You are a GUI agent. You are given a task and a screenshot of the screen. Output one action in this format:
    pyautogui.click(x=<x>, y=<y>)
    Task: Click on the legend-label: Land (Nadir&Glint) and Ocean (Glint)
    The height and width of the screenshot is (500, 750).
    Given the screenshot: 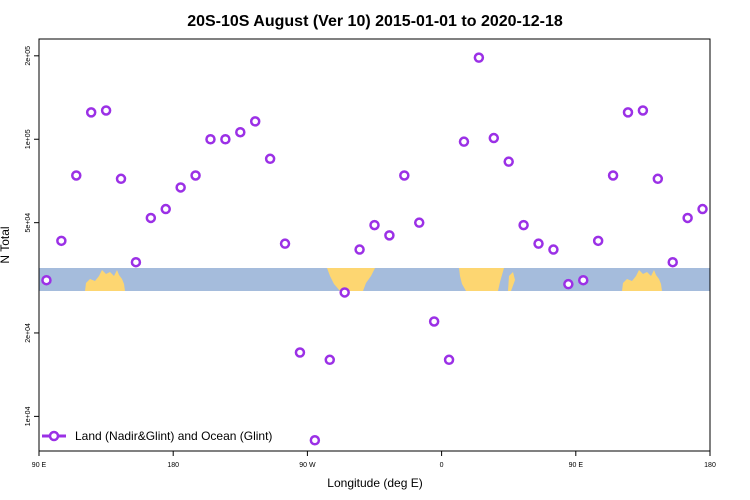 What is the action you would take?
    pyautogui.click(x=173, y=436)
    